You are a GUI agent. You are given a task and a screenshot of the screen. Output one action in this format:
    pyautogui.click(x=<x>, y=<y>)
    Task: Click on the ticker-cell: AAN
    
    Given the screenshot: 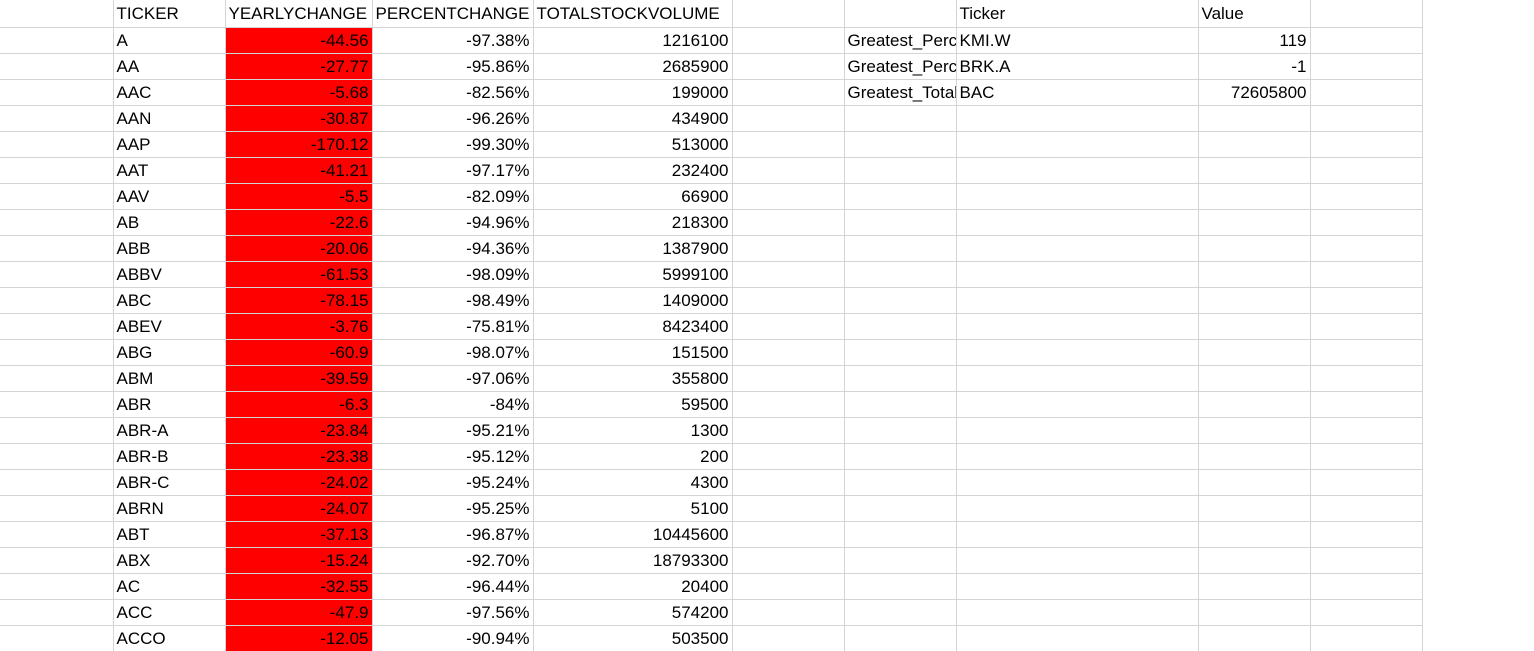 What is the action you would take?
    pyautogui.click(x=169, y=118)
    